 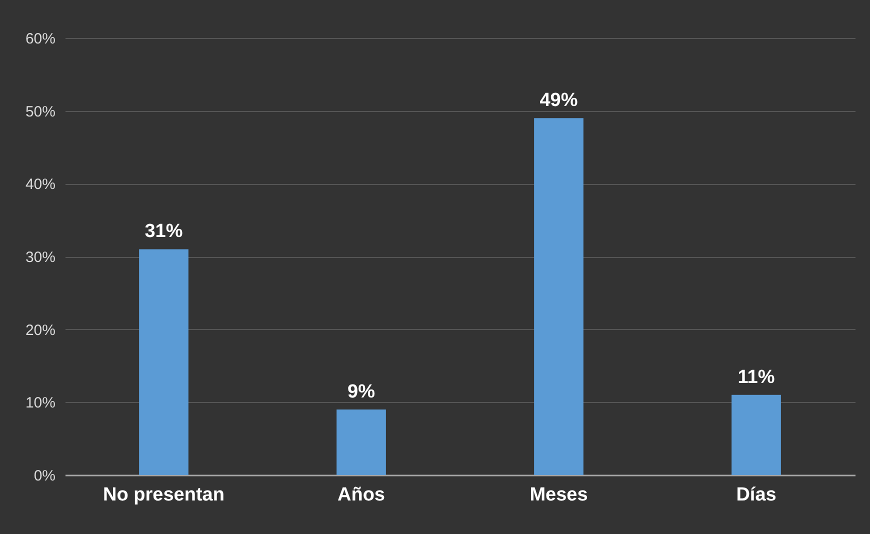 What do you see at coordinates (362, 391) in the screenshot?
I see `data-label: 9%` at bounding box center [362, 391].